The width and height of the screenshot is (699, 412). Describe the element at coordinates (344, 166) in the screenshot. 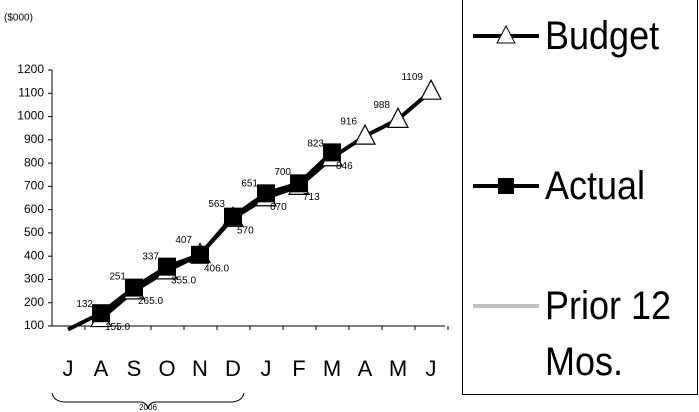

I see `data-label: 846` at that location.